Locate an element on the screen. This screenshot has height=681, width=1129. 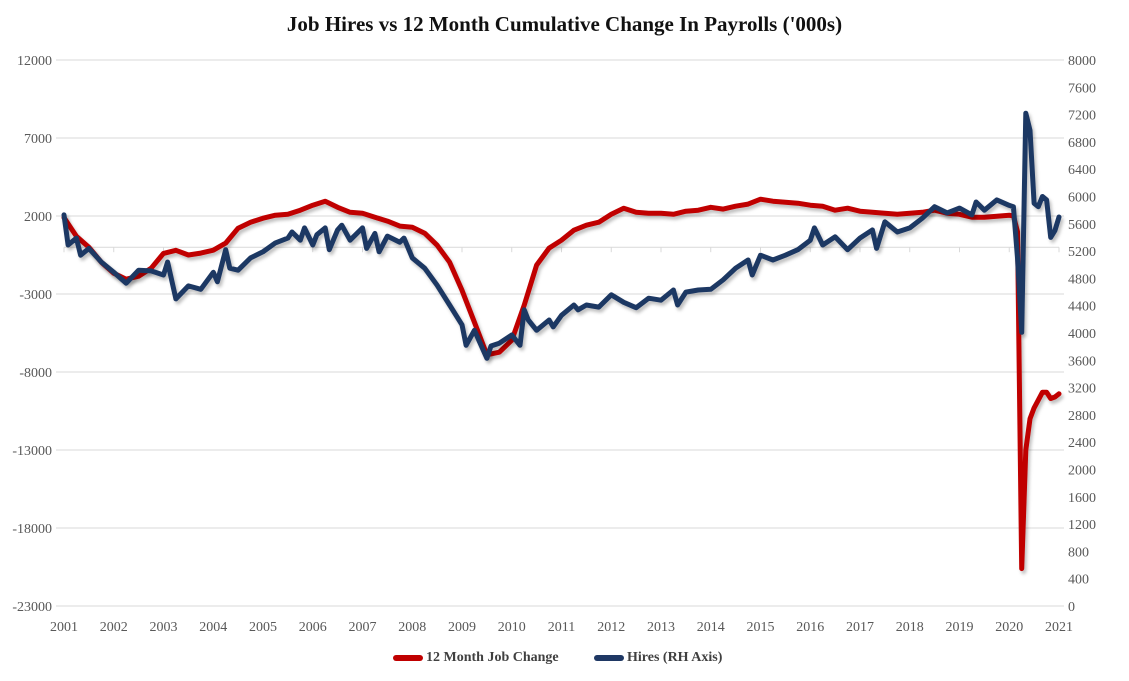
legend-label: 12 Month Job Change is located at coordinates (492, 657).